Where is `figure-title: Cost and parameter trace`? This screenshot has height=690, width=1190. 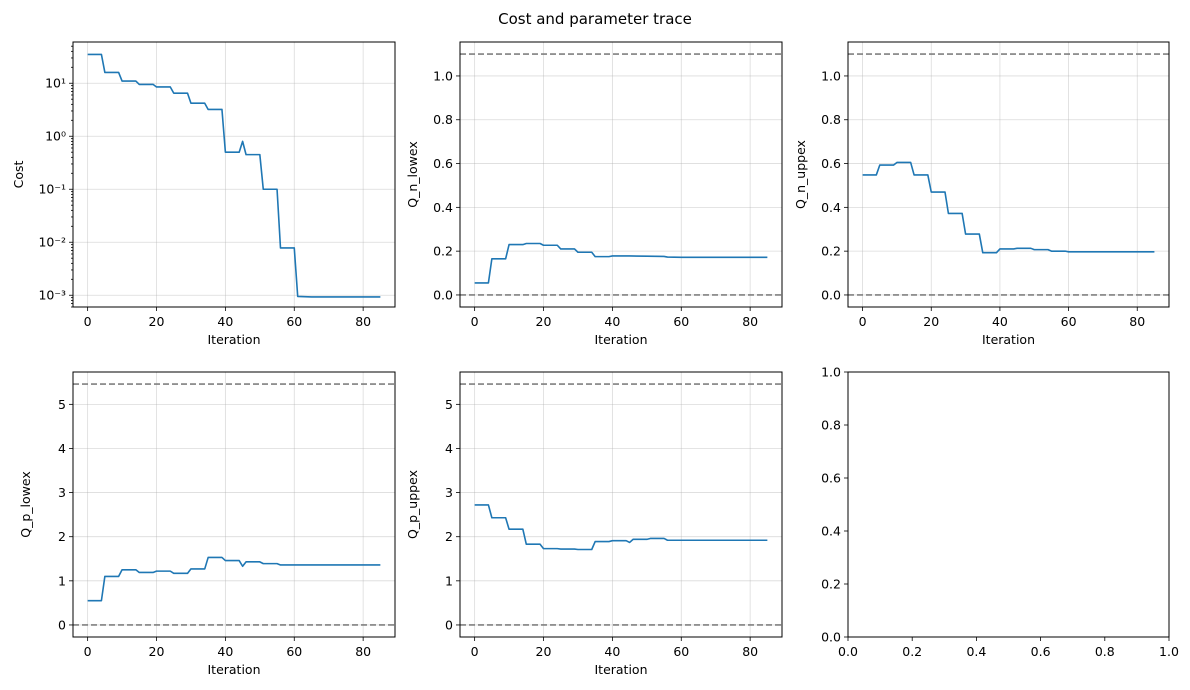
figure-title: Cost and parameter trace is located at coordinates (595, 19).